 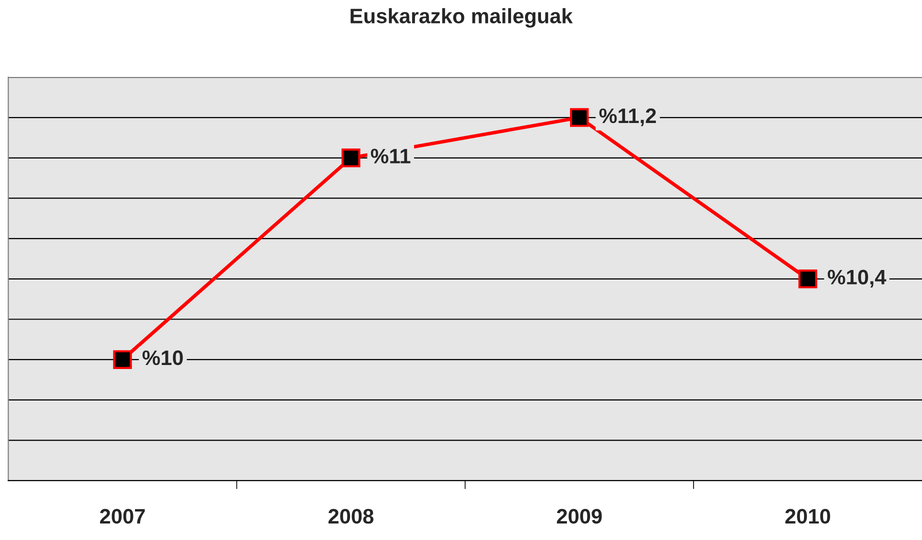 I want to click on data-label: %10, so click(x=162, y=358).